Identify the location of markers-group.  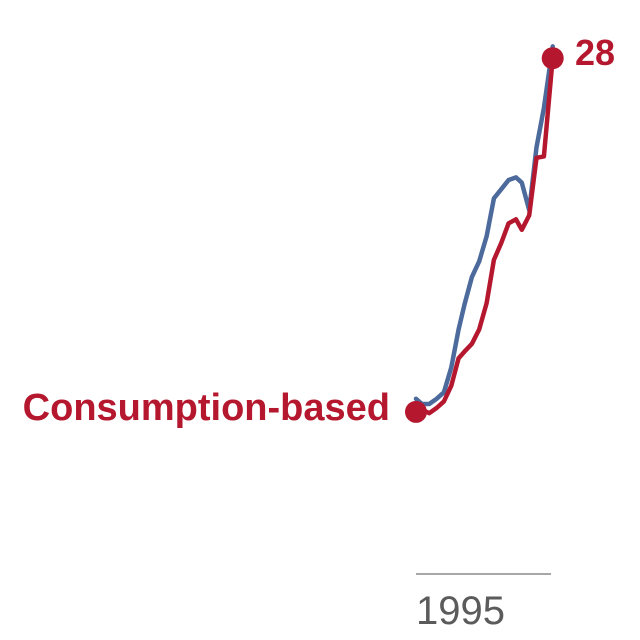
(484, 235).